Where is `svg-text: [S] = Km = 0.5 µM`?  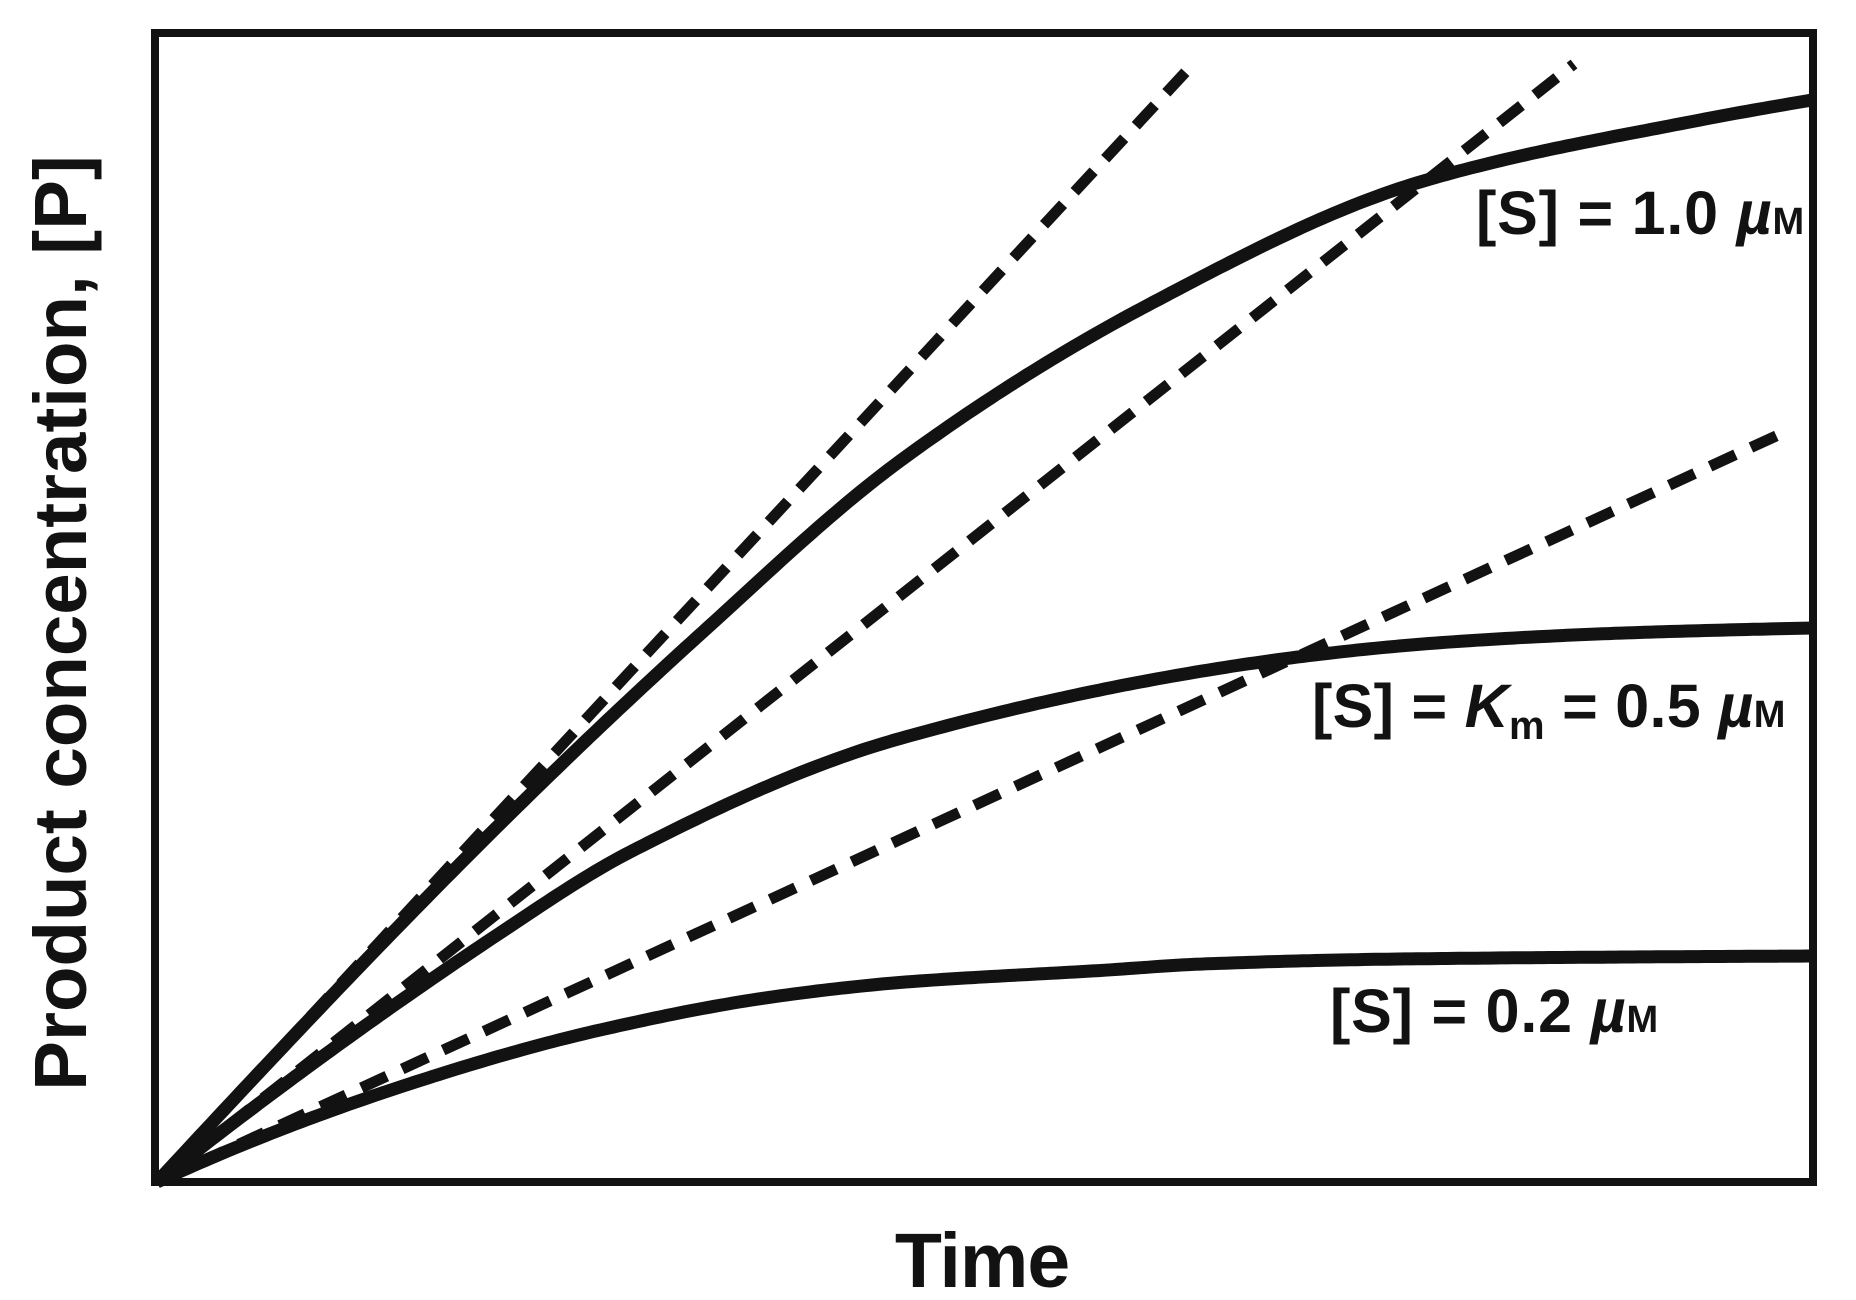
svg-text: [S] = Km = 0.5 µM is located at coordinates (1549, 710).